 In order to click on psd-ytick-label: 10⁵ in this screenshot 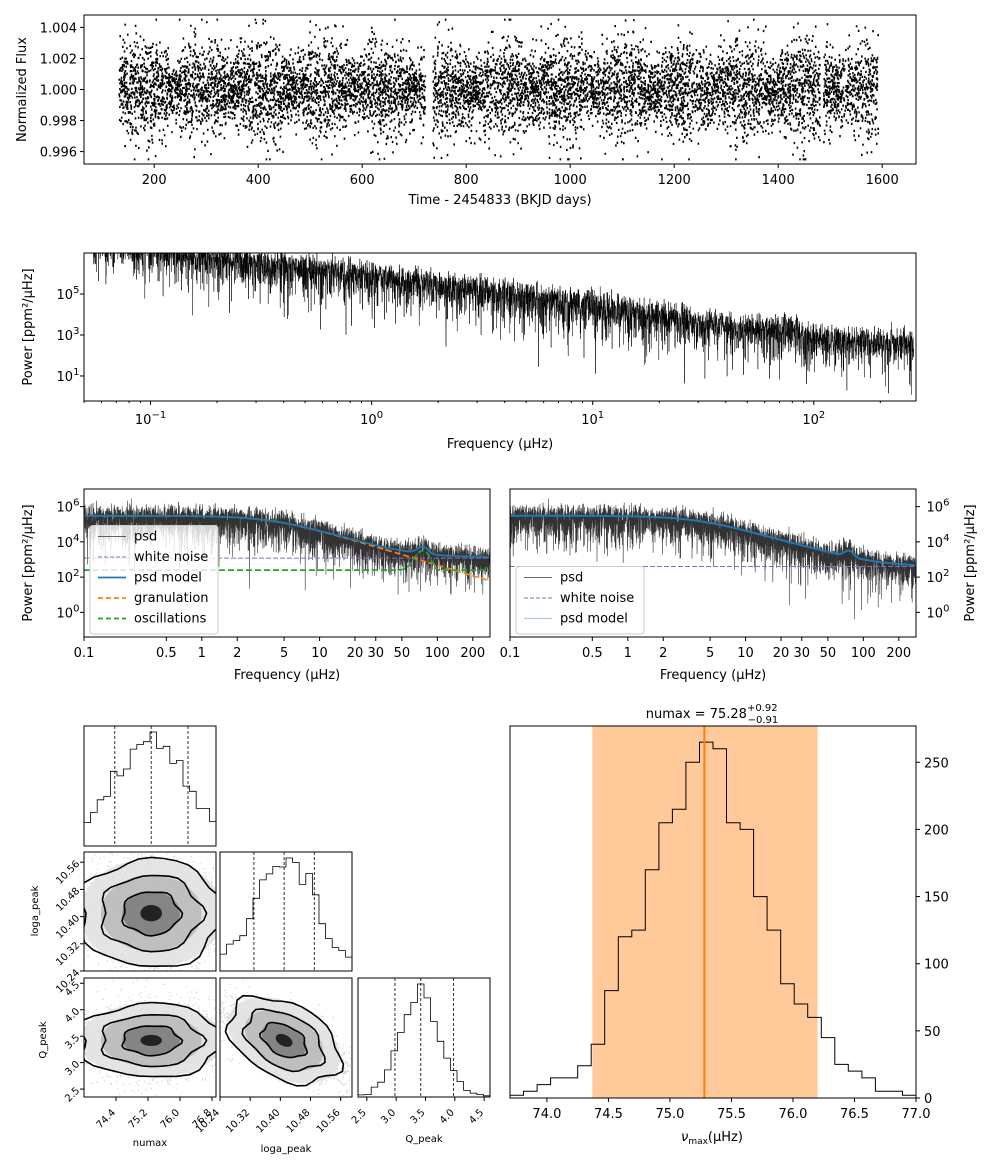, I will do `click(68, 294)`.